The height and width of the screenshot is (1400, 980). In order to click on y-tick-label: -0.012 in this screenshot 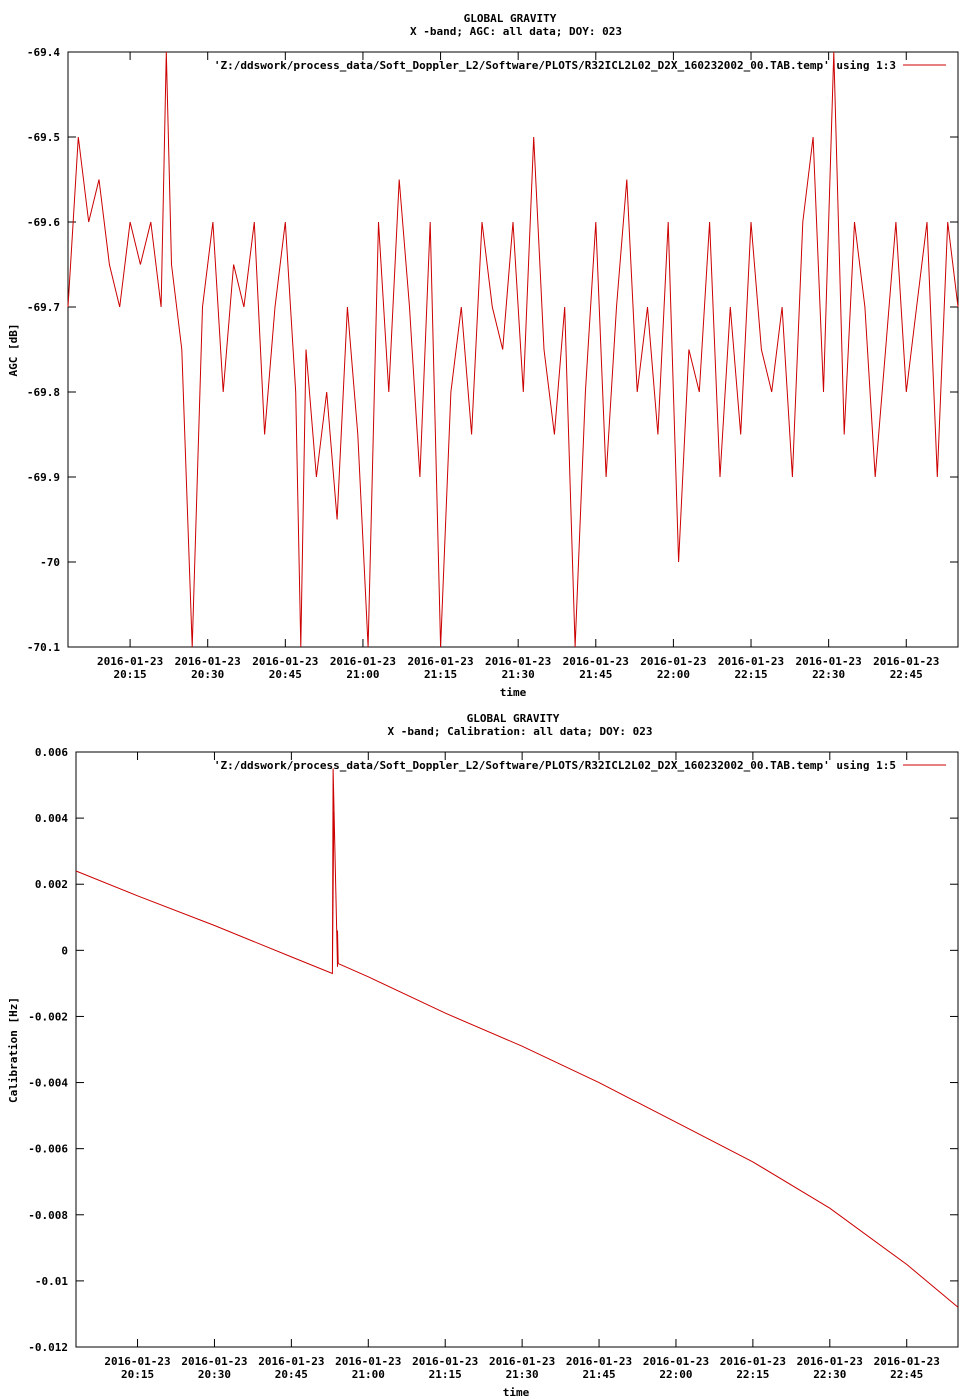, I will do `click(48, 1347)`.